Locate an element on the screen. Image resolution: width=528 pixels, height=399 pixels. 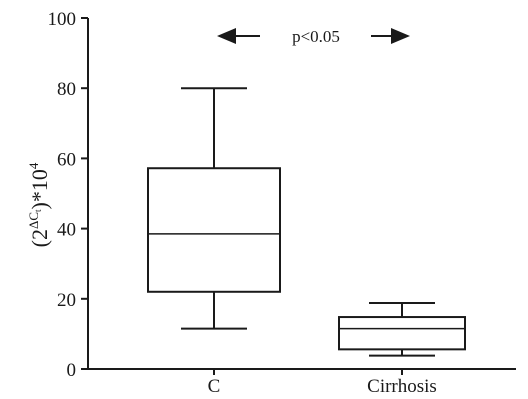
y-axis-label-tail: *10 is located at coordinates (39, 185).